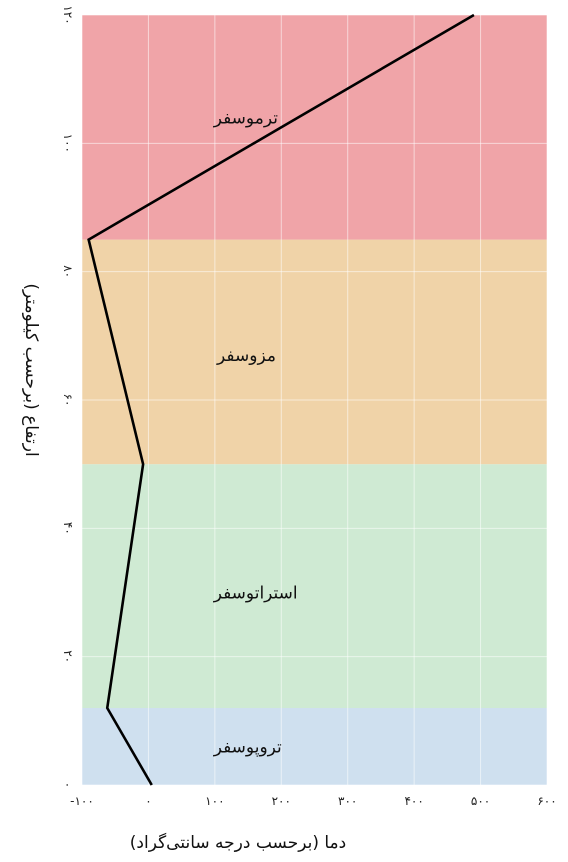  What do you see at coordinates (238, 842) in the screenshot?
I see `x-axis-label: دما (برحسب درجه سانتی‌گراد)` at bounding box center [238, 842].